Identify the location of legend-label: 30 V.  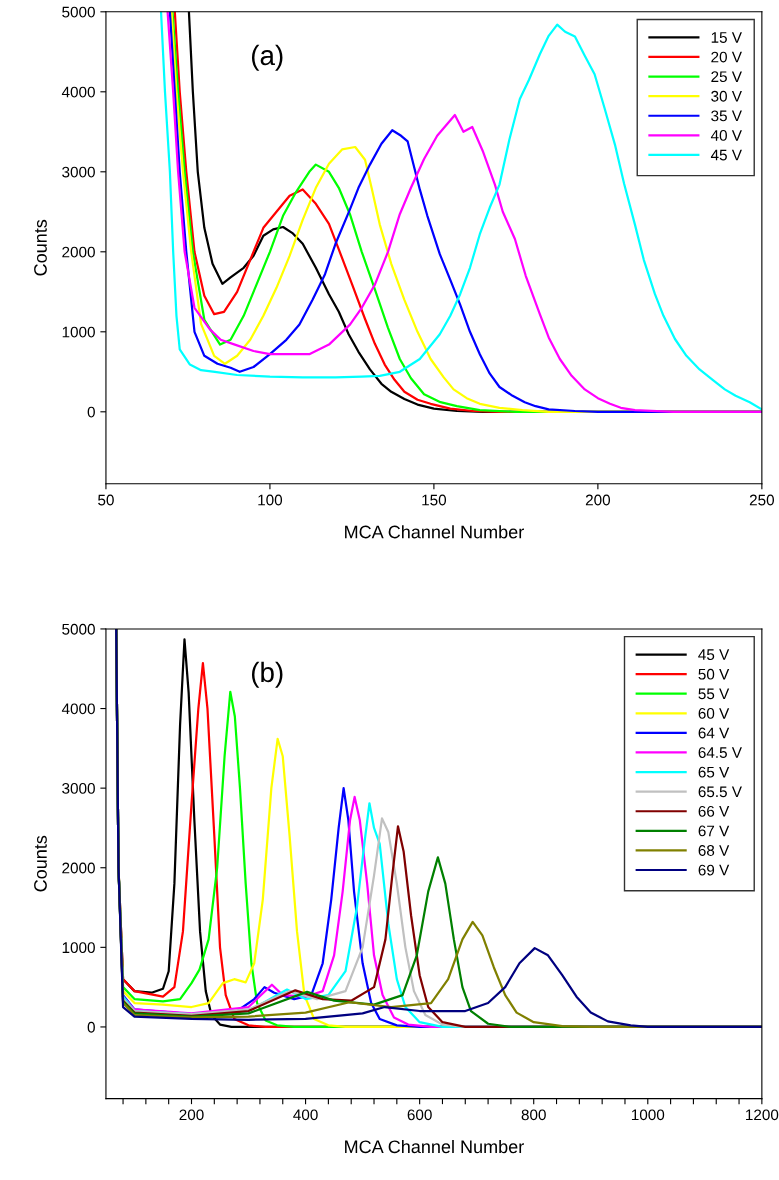
(726, 96).